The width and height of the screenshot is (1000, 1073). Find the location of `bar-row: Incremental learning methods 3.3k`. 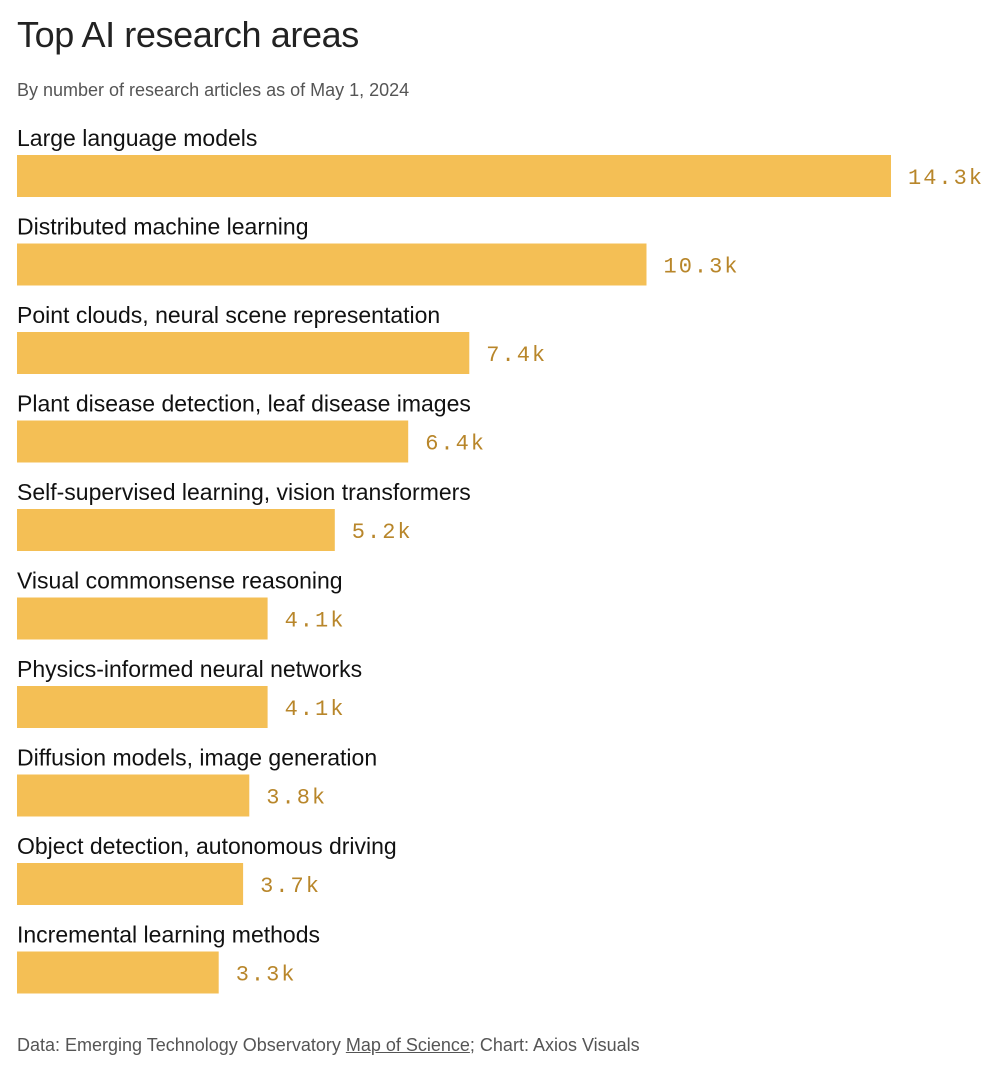

bar-row: Incremental learning methods 3.3k is located at coordinates (168, 958).